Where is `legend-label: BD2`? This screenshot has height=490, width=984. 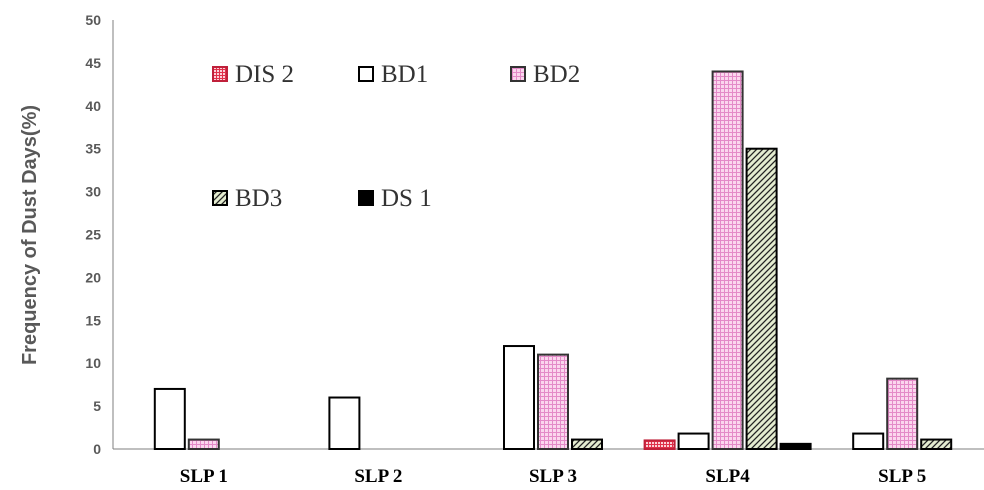 legend-label: BD2 is located at coordinates (556, 74).